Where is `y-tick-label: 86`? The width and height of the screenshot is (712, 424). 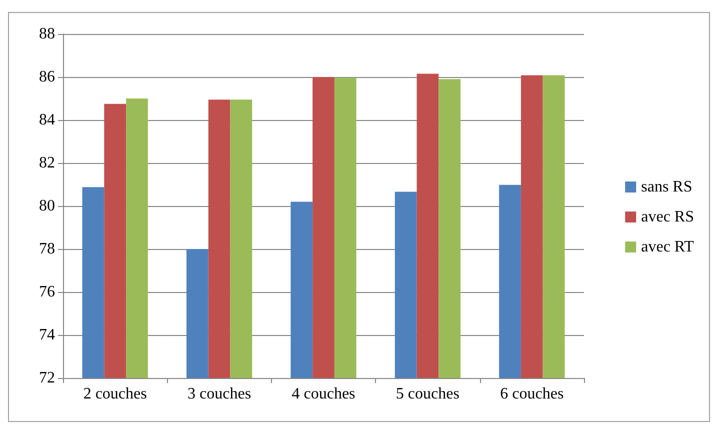
y-tick-label: 86 is located at coordinates (47, 77).